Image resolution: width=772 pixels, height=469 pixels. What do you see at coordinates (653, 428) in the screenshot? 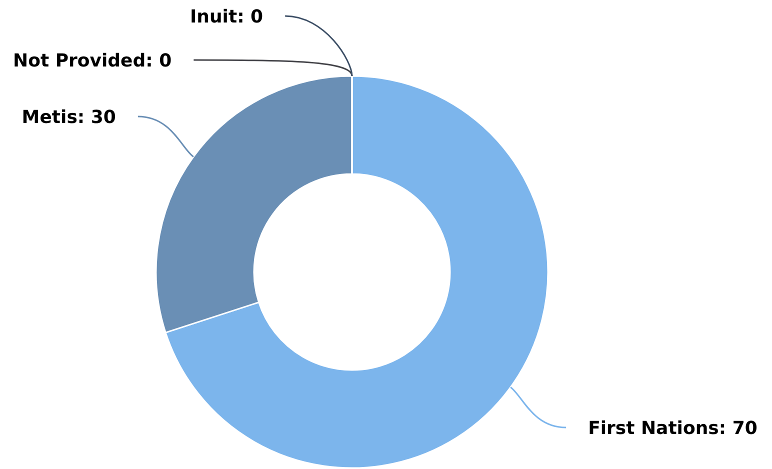
I see `slice-label: First Nations` at bounding box center [653, 428].